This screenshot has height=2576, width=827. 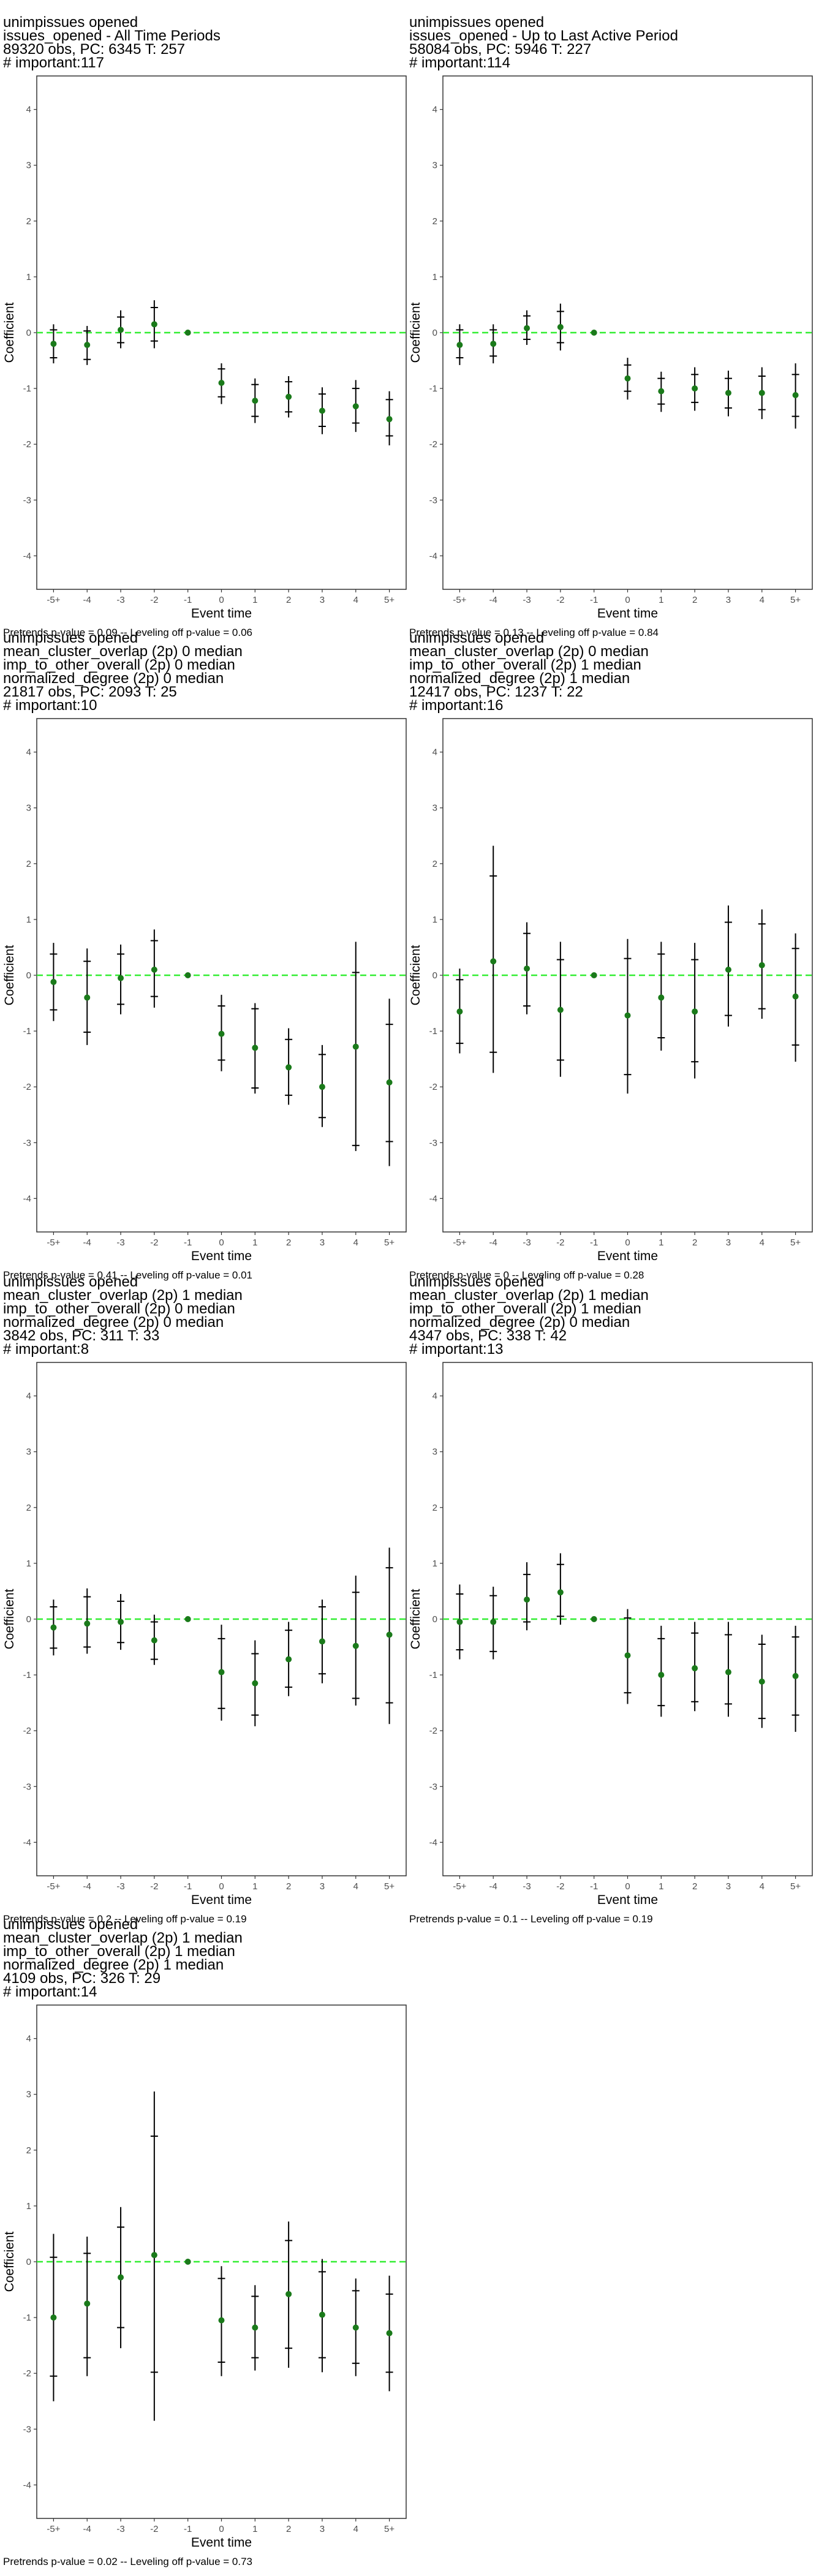 I want to click on panel-title-line: unimpissues opened, so click(x=70, y=1282).